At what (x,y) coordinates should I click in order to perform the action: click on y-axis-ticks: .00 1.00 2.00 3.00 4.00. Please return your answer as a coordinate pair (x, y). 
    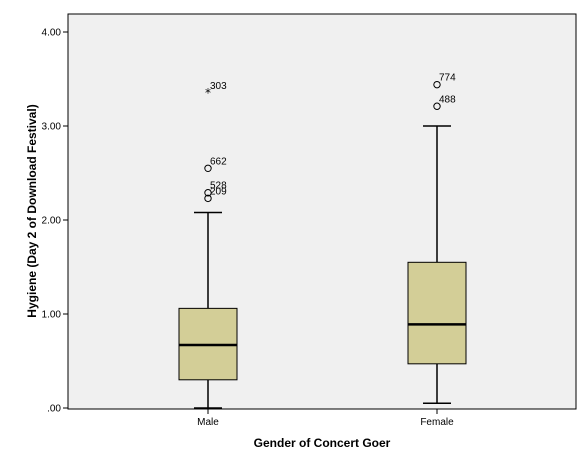
    Looking at the image, I should click on (55, 221).